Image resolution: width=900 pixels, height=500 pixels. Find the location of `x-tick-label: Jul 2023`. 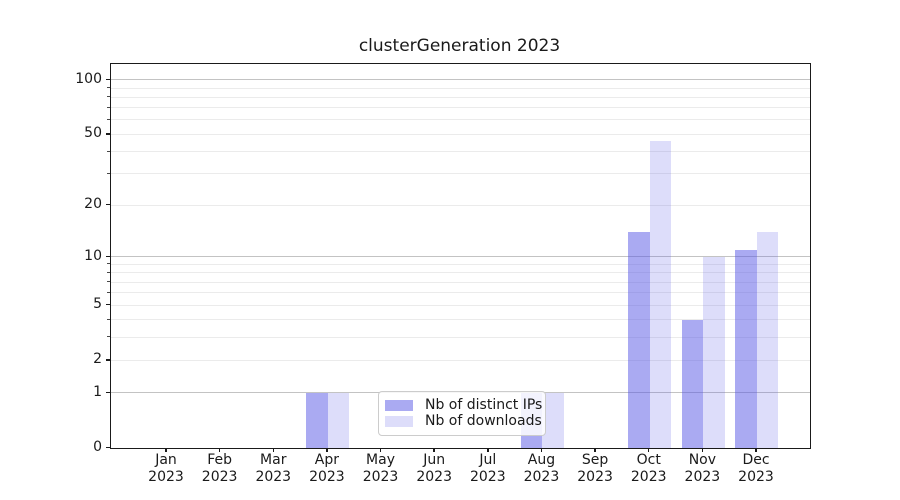

x-tick-label: Jul 2023 is located at coordinates (487, 468).